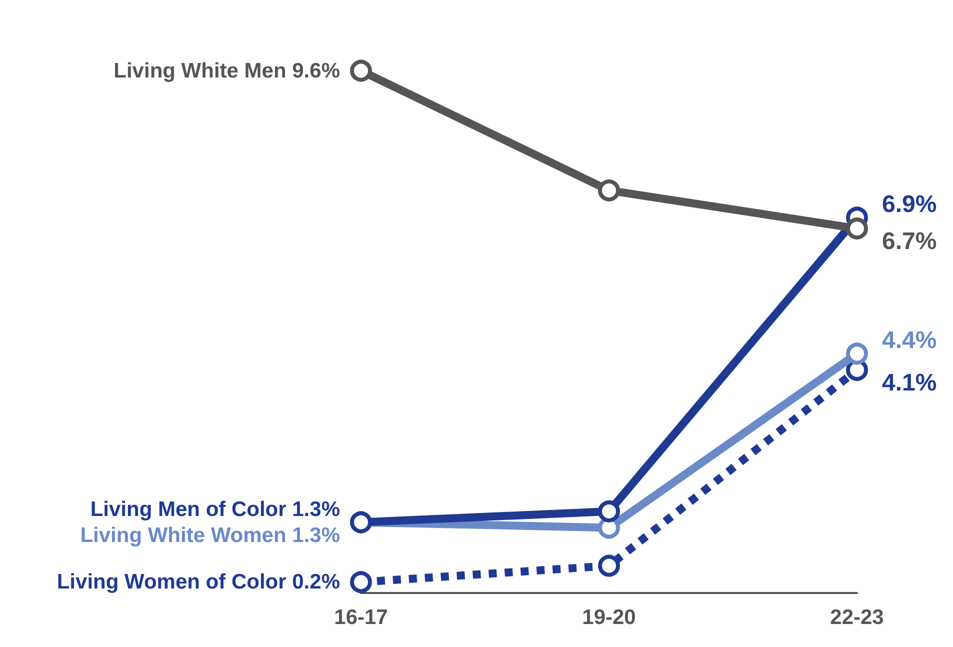 The image size is (953, 647). What do you see at coordinates (215, 509) in the screenshot?
I see `text: Living Men of Color 1.3%` at bounding box center [215, 509].